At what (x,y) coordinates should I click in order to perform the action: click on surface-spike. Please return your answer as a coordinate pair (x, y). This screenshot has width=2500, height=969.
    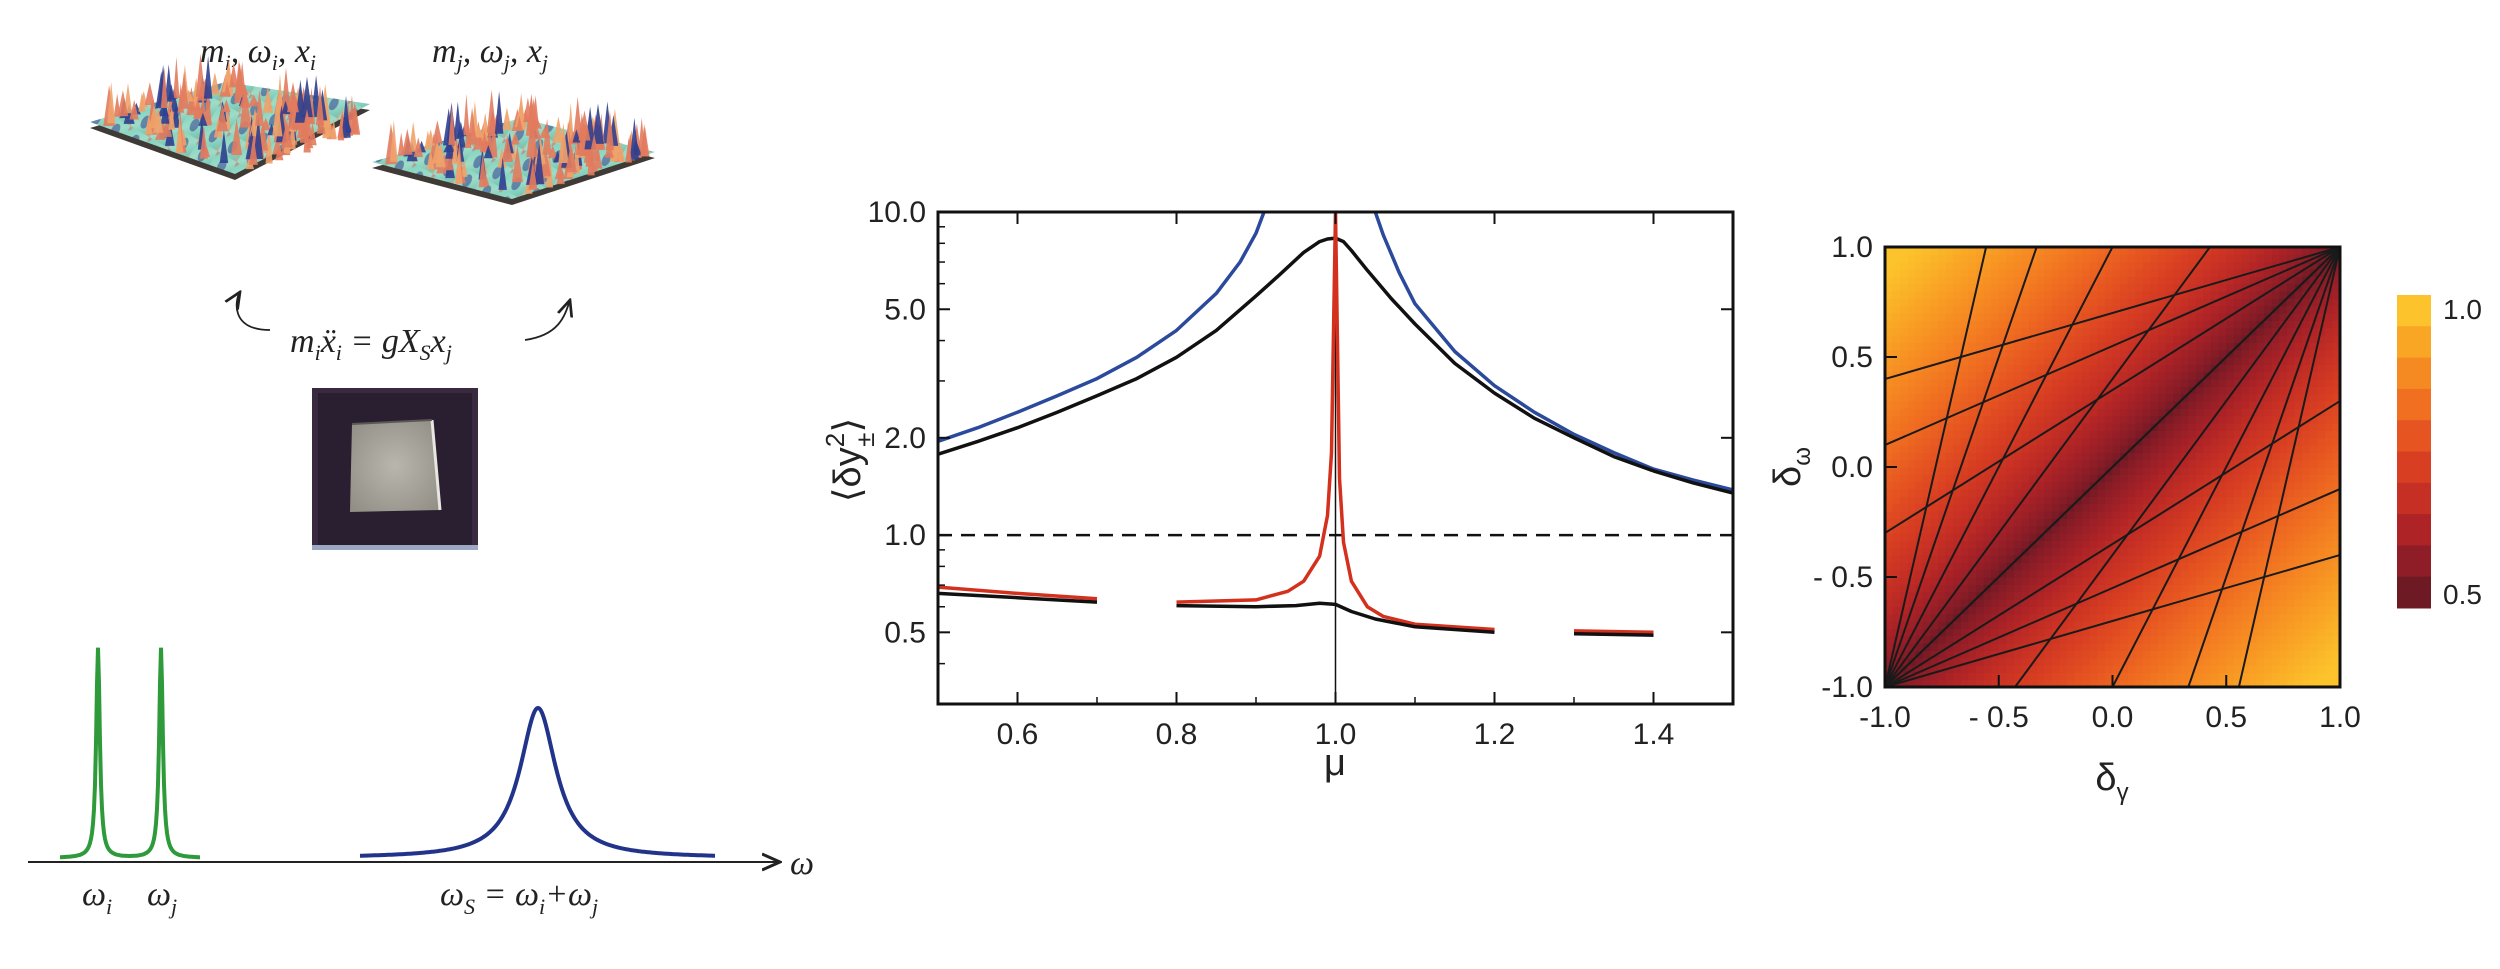
    Looking at the image, I should click on (277, 116).